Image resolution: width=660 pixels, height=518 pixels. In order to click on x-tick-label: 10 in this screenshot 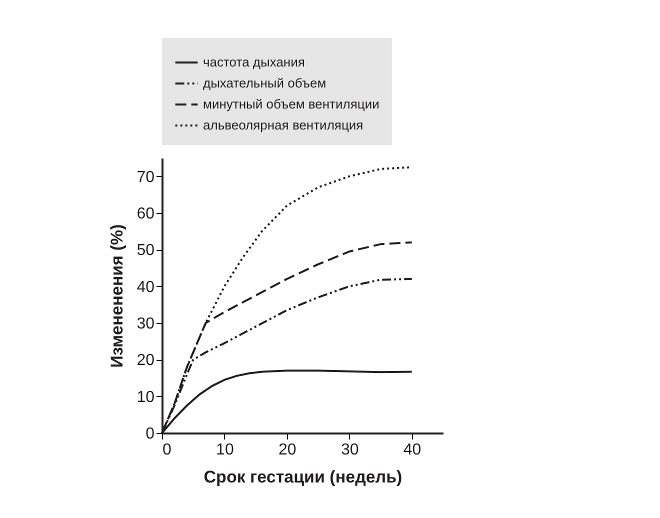, I will do `click(225, 450)`.